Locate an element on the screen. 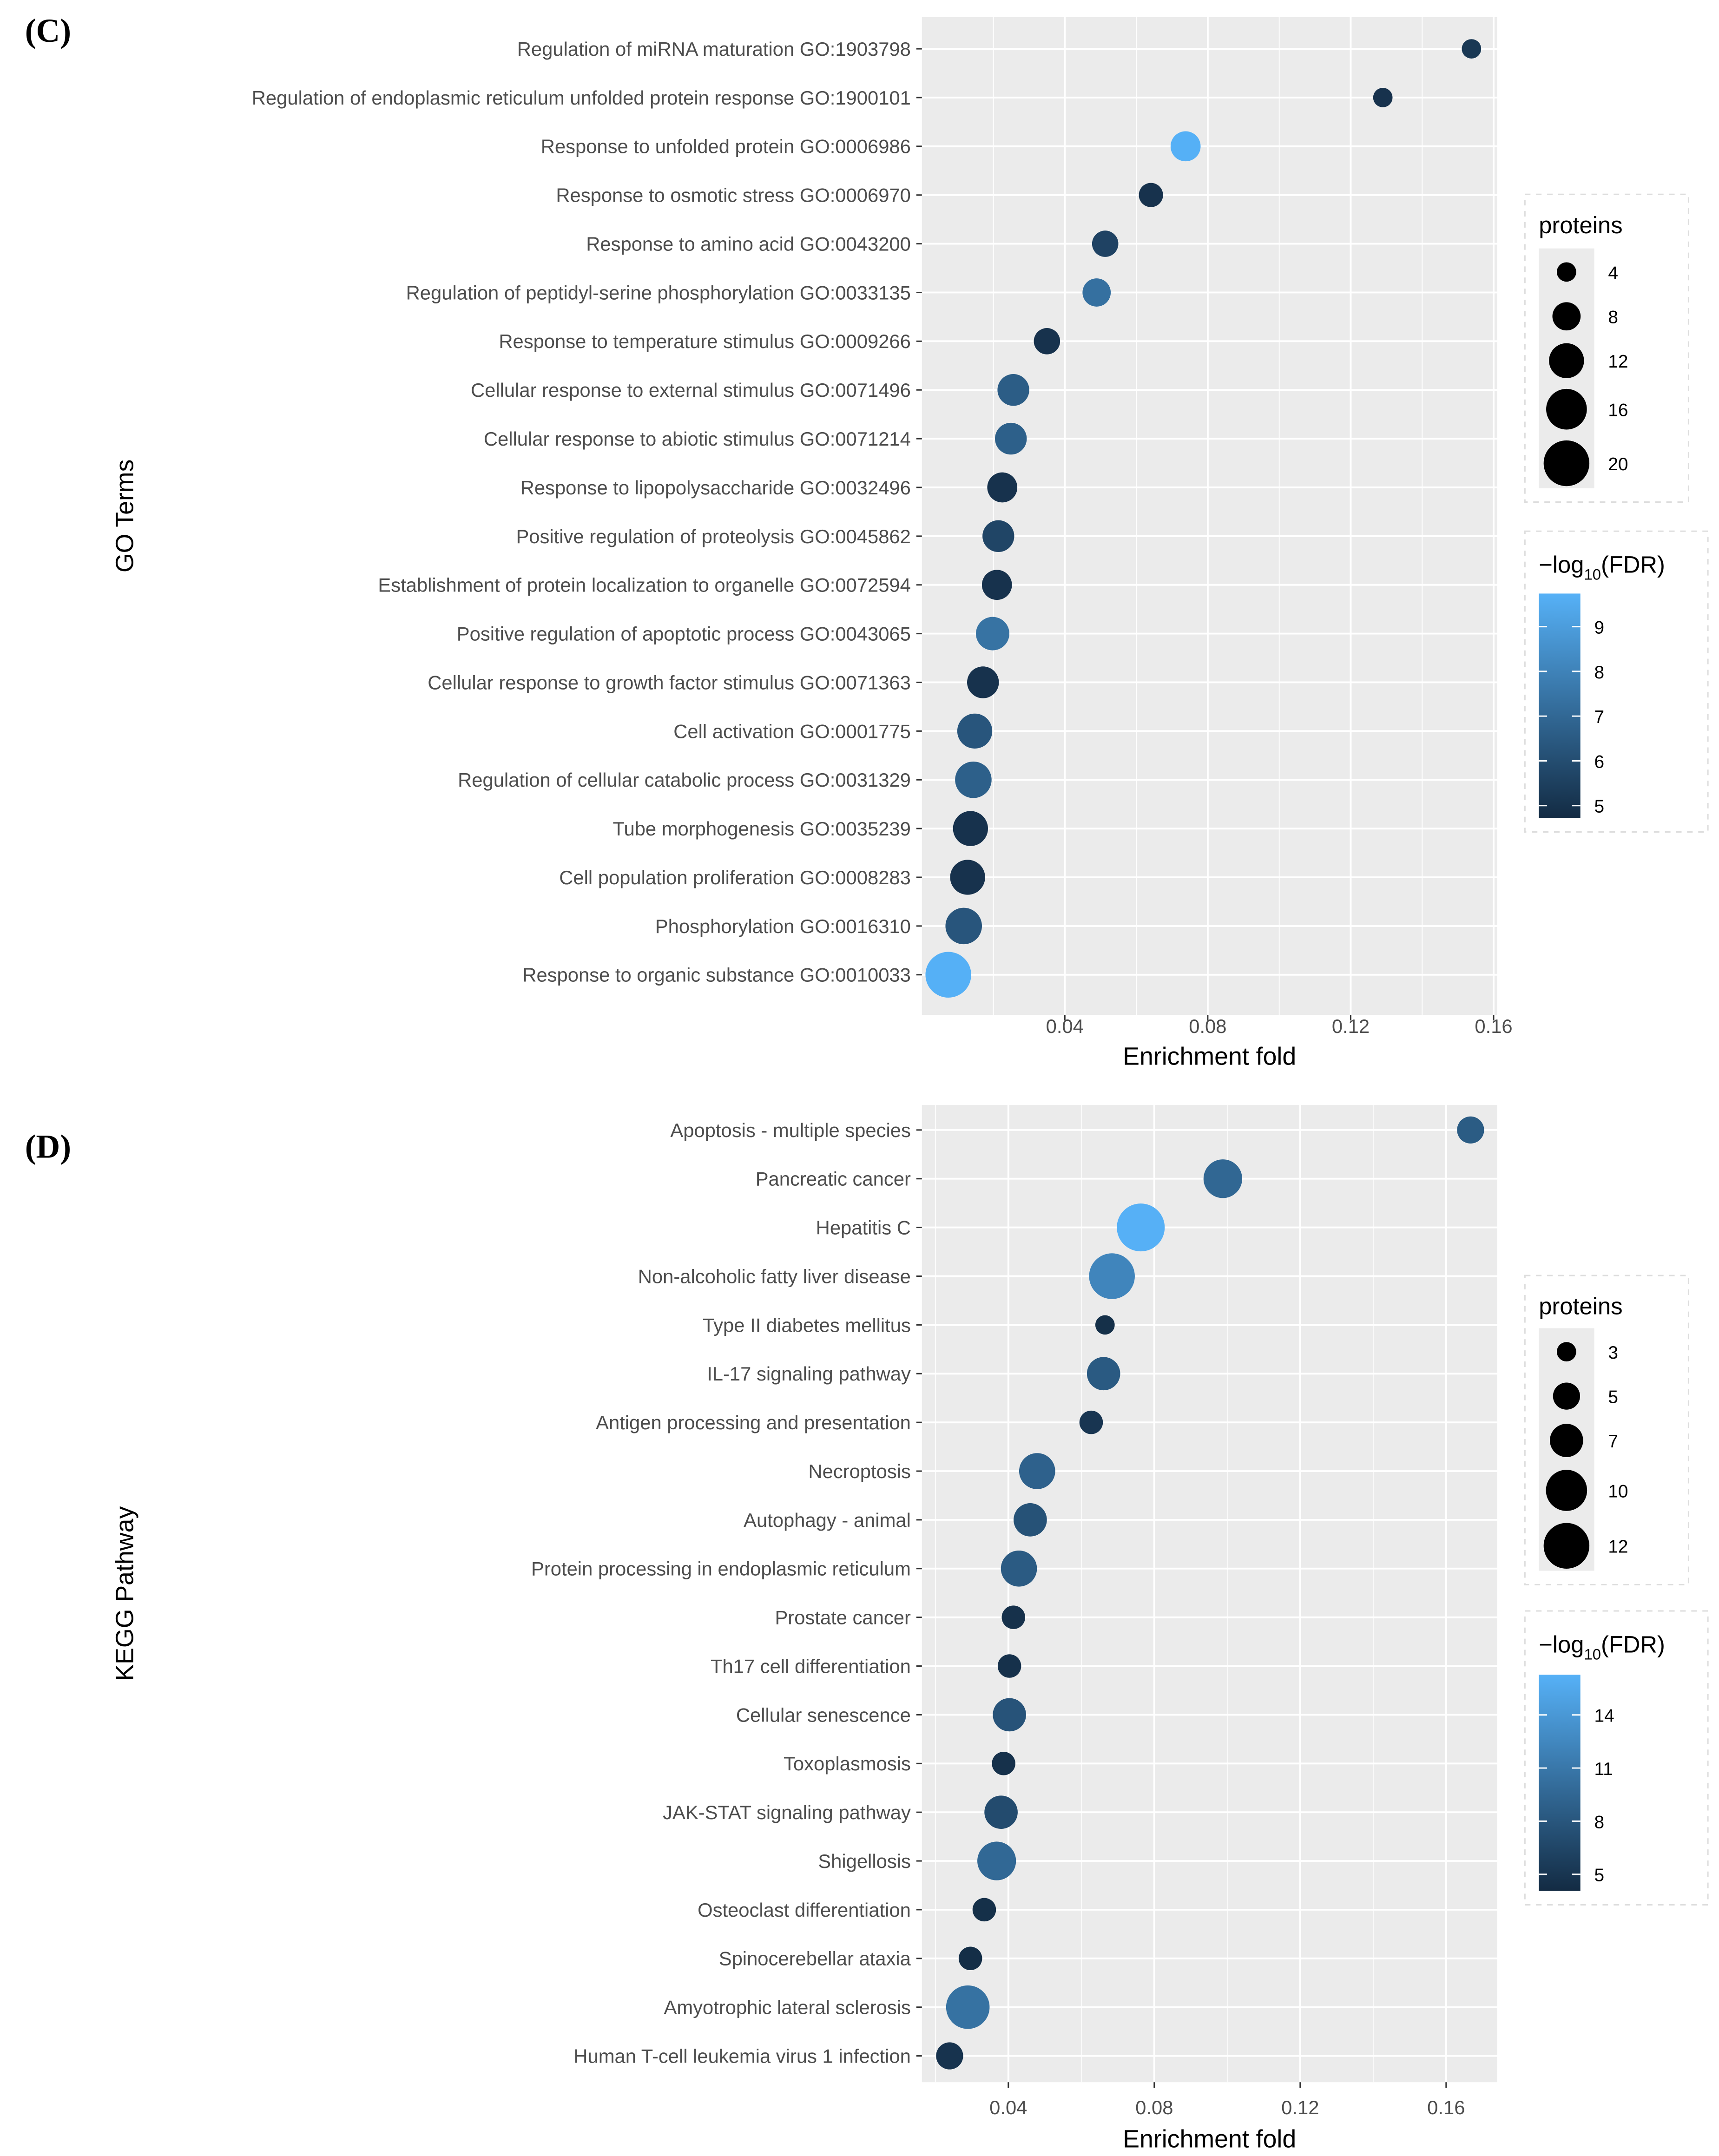  y-axis-title: KEGG Pathway is located at coordinates (124, 1594).